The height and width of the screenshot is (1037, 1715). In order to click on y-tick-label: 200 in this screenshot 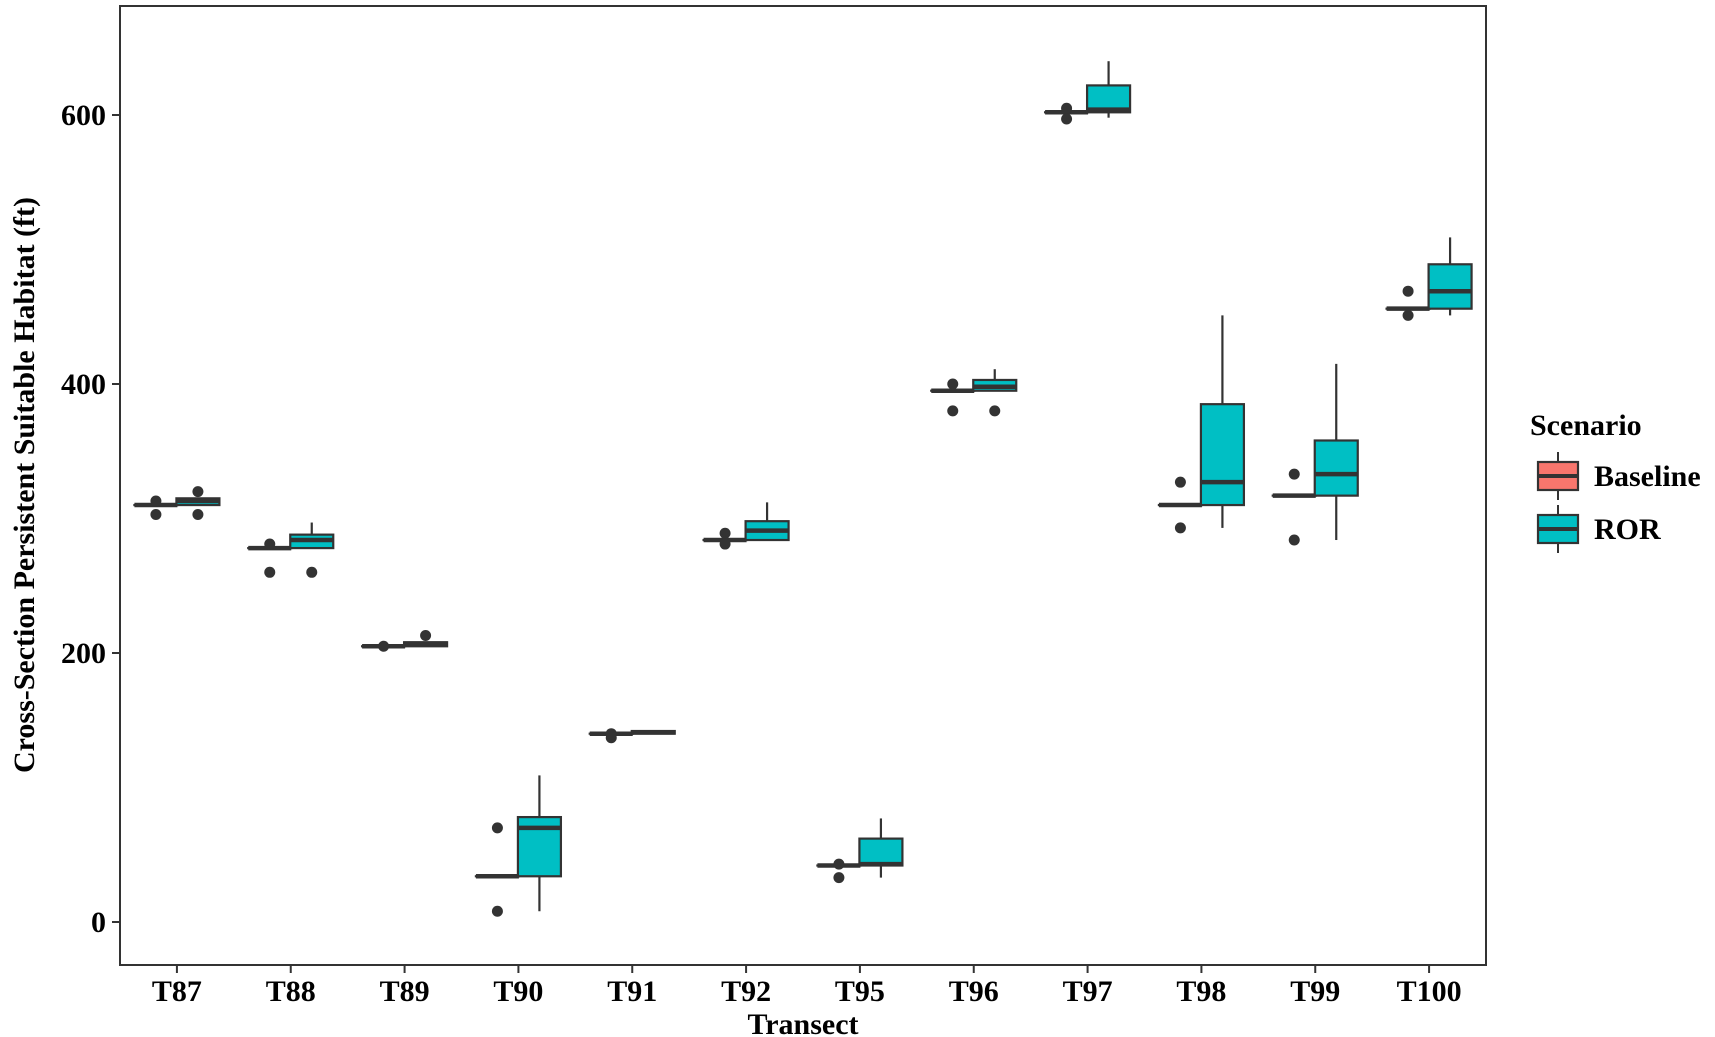, I will do `click(83, 653)`.